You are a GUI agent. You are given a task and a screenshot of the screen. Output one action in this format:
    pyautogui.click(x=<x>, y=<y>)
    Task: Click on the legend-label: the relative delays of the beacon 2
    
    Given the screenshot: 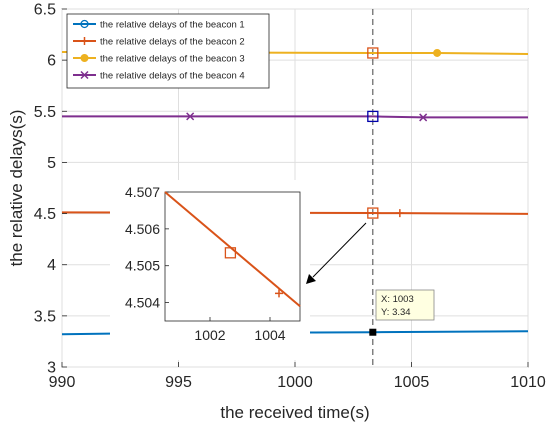 What is the action you would take?
    pyautogui.click(x=172, y=42)
    